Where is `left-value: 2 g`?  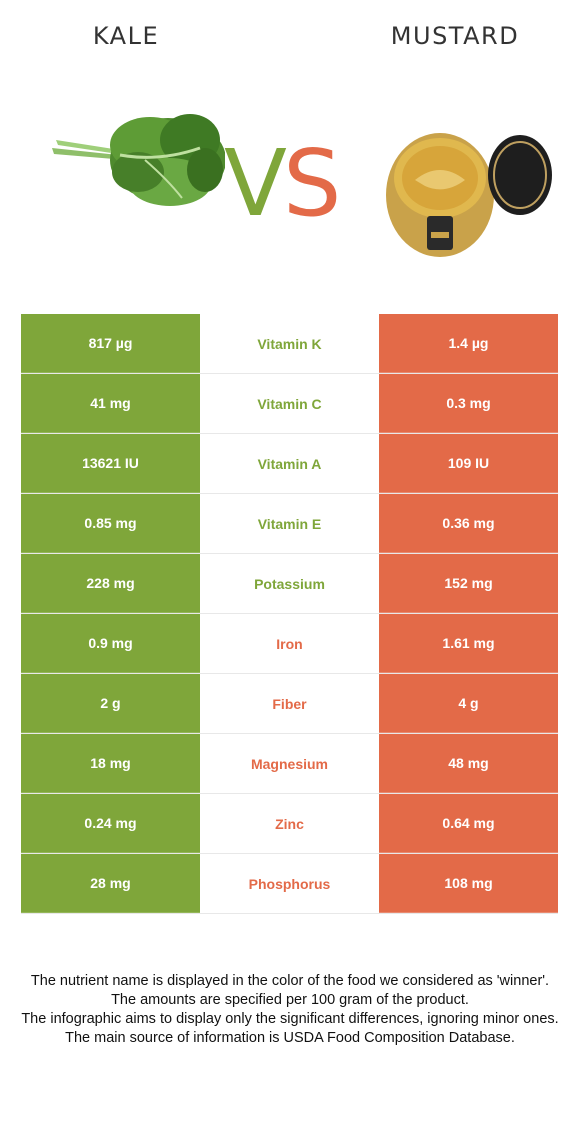
left-value: 2 g is located at coordinates (110, 703).